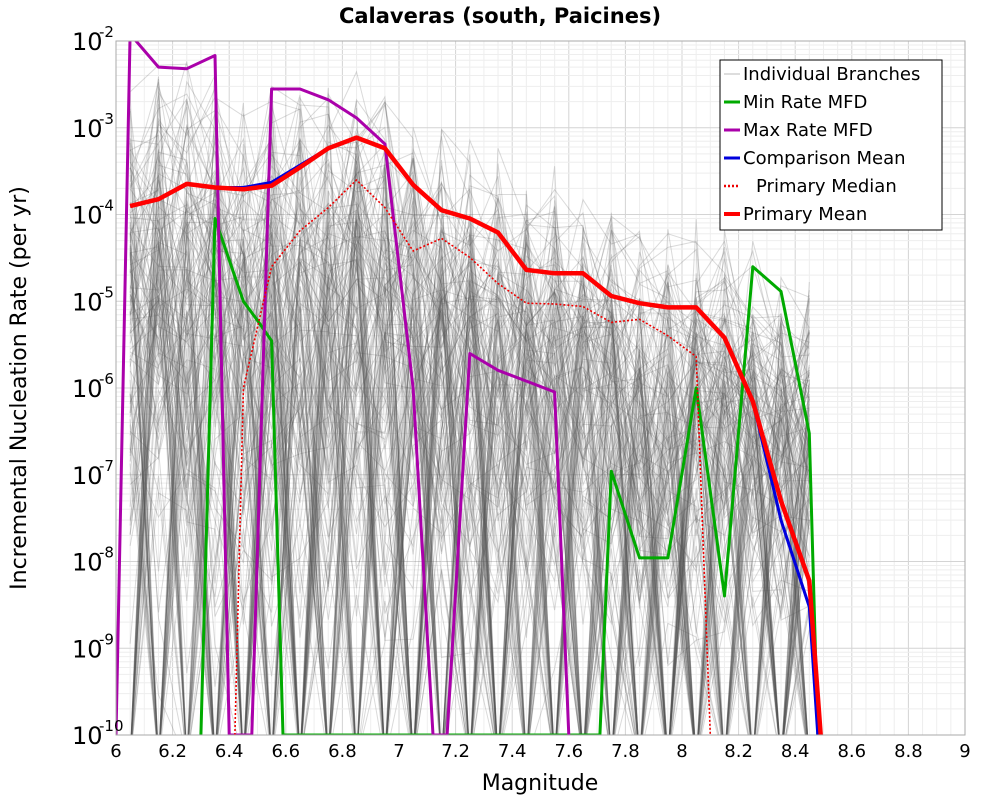  What do you see at coordinates (111, 726) in the screenshot?
I see `y-tick-exponent: -10` at bounding box center [111, 726].